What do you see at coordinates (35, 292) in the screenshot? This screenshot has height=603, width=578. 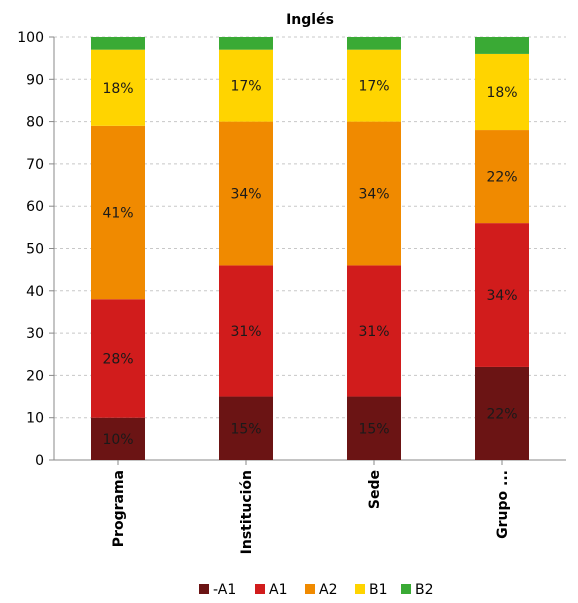 I see `y-tick-label: 40` at bounding box center [35, 292].